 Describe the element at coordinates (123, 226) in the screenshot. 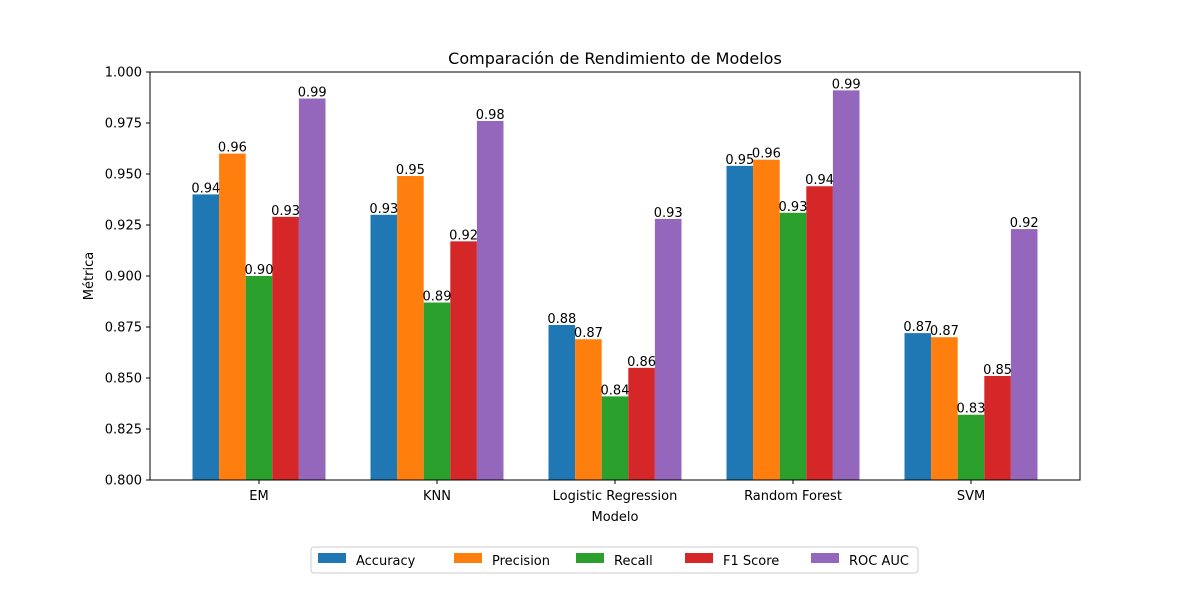

I see `y-tick-label: 0.925` at that location.